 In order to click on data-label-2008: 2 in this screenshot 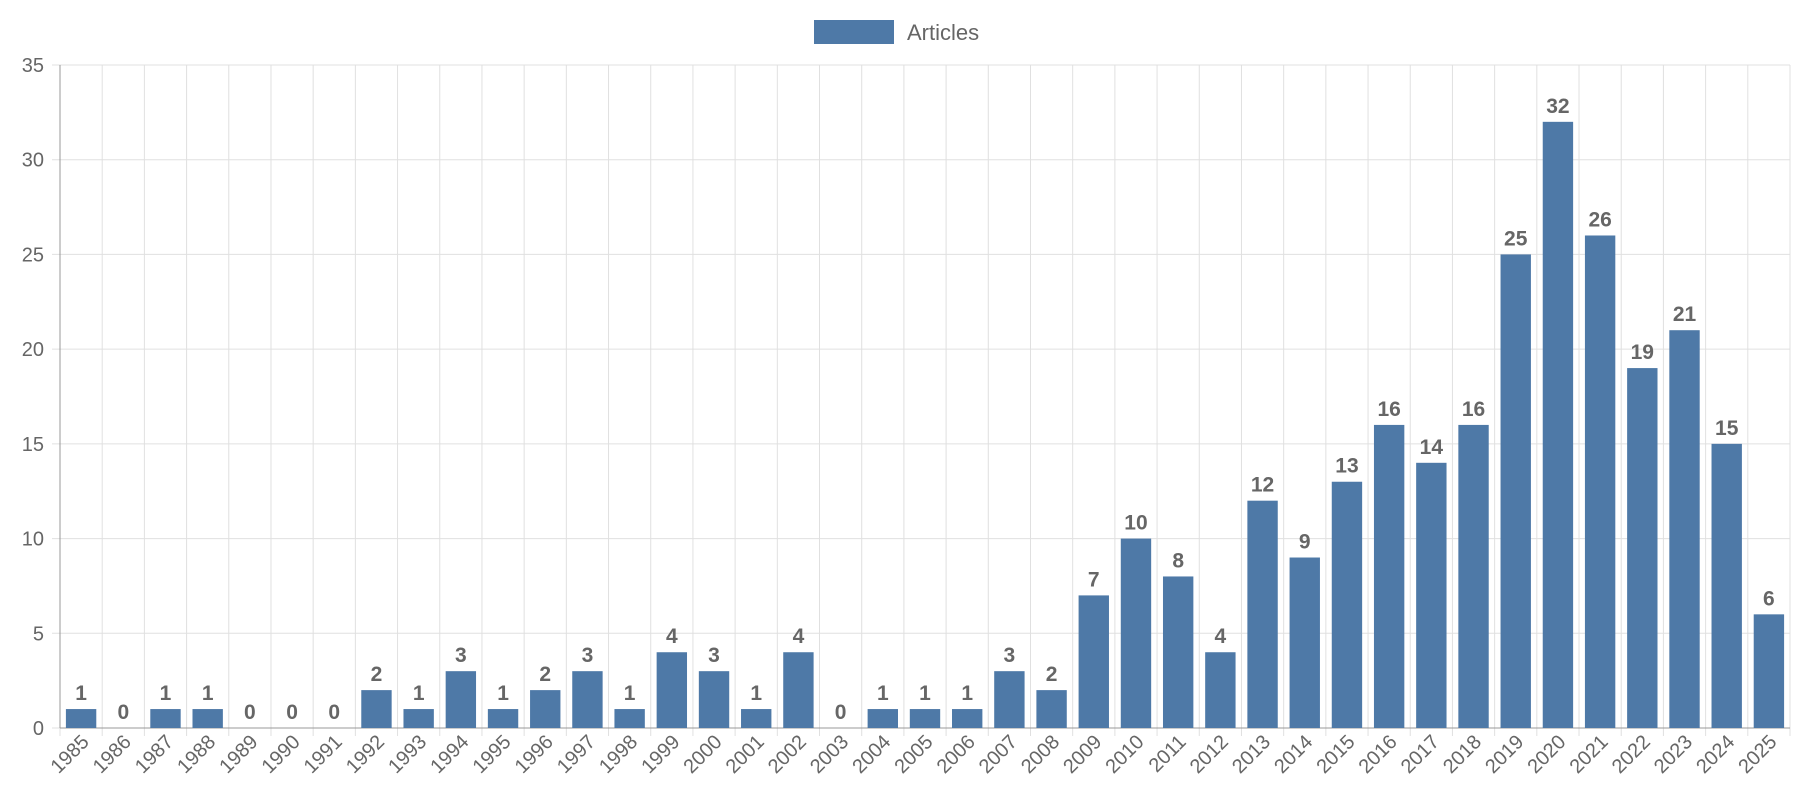, I will do `click(1052, 674)`.